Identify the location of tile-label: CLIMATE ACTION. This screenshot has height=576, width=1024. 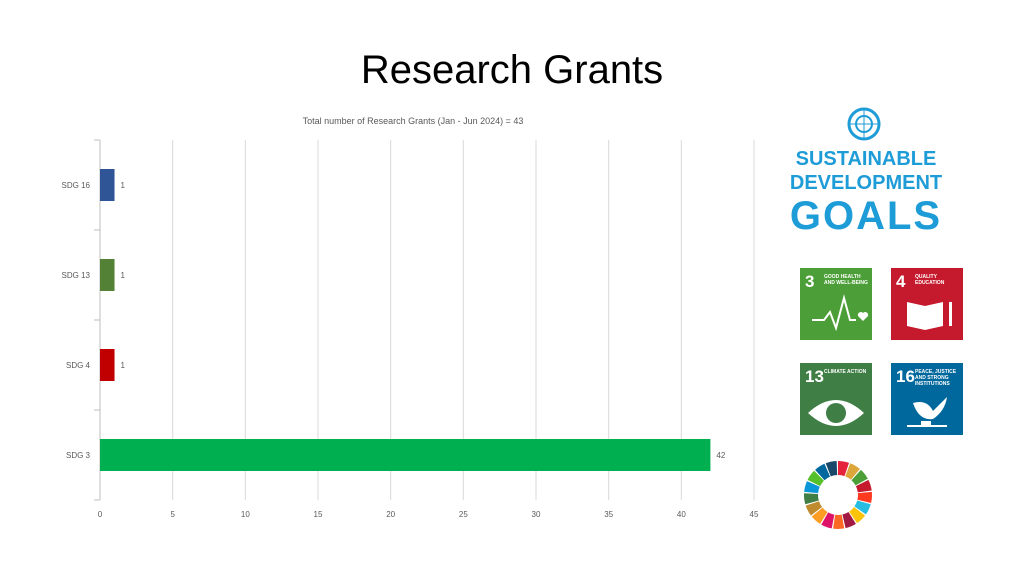
(845, 372).